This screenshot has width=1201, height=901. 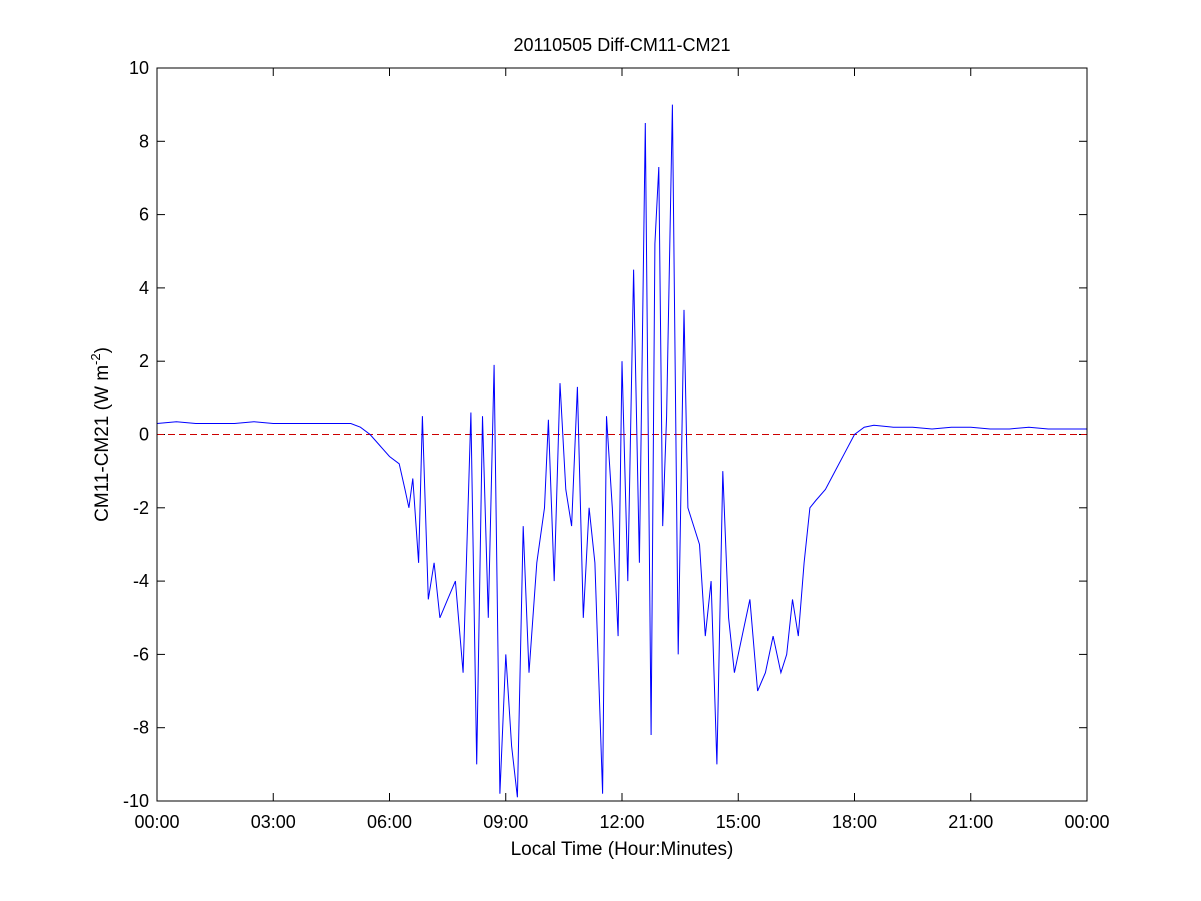 I want to click on x-tick-label: 18:00, so click(x=854, y=822).